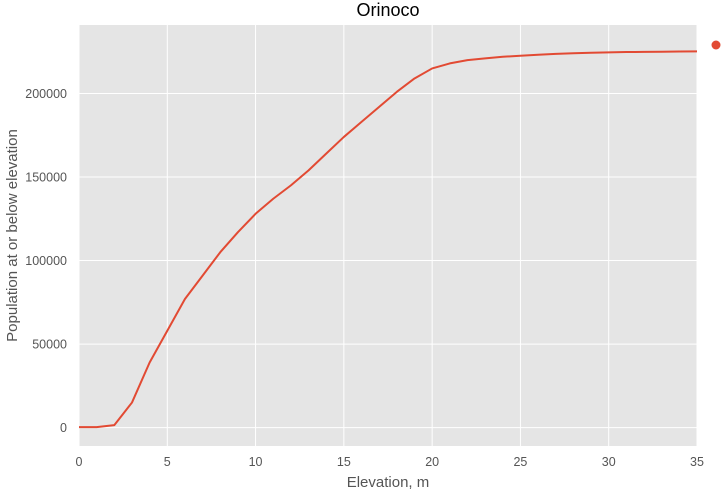 The height and width of the screenshot is (491, 723). What do you see at coordinates (388, 482) in the screenshot?
I see `x-axis-label: Elevation, m` at bounding box center [388, 482].